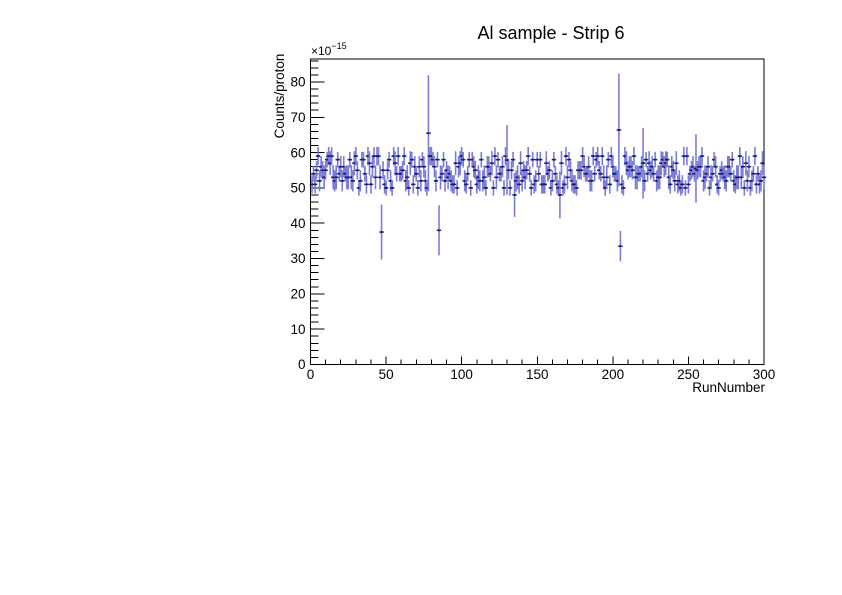  I want to click on y-tick-label: 10, so click(297, 329).